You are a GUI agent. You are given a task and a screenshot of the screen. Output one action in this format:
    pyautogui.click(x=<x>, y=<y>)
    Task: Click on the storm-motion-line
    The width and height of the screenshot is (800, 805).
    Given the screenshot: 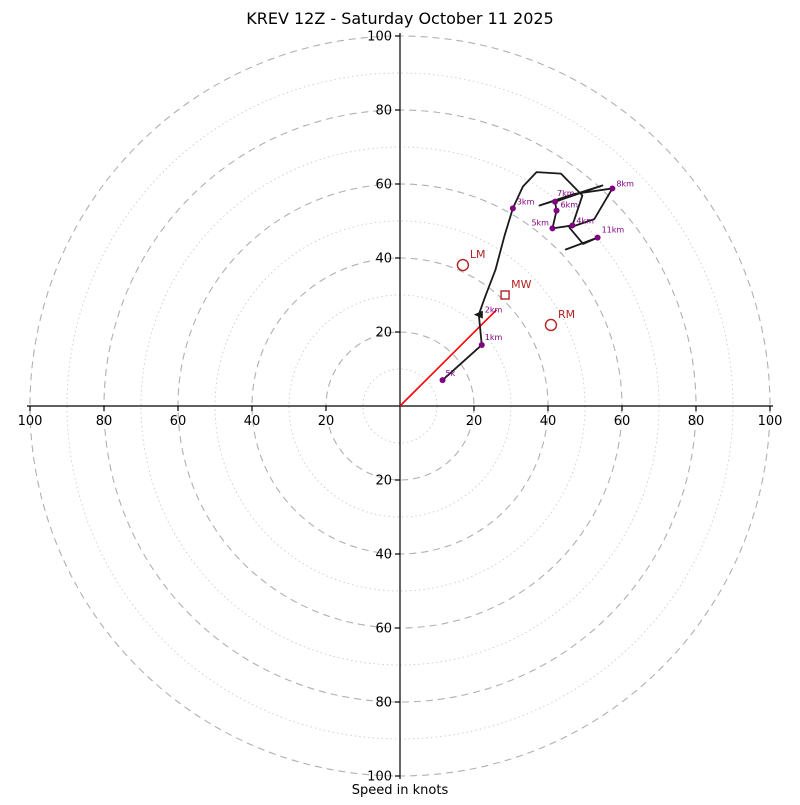 What is the action you would take?
    pyautogui.click(x=448, y=358)
    